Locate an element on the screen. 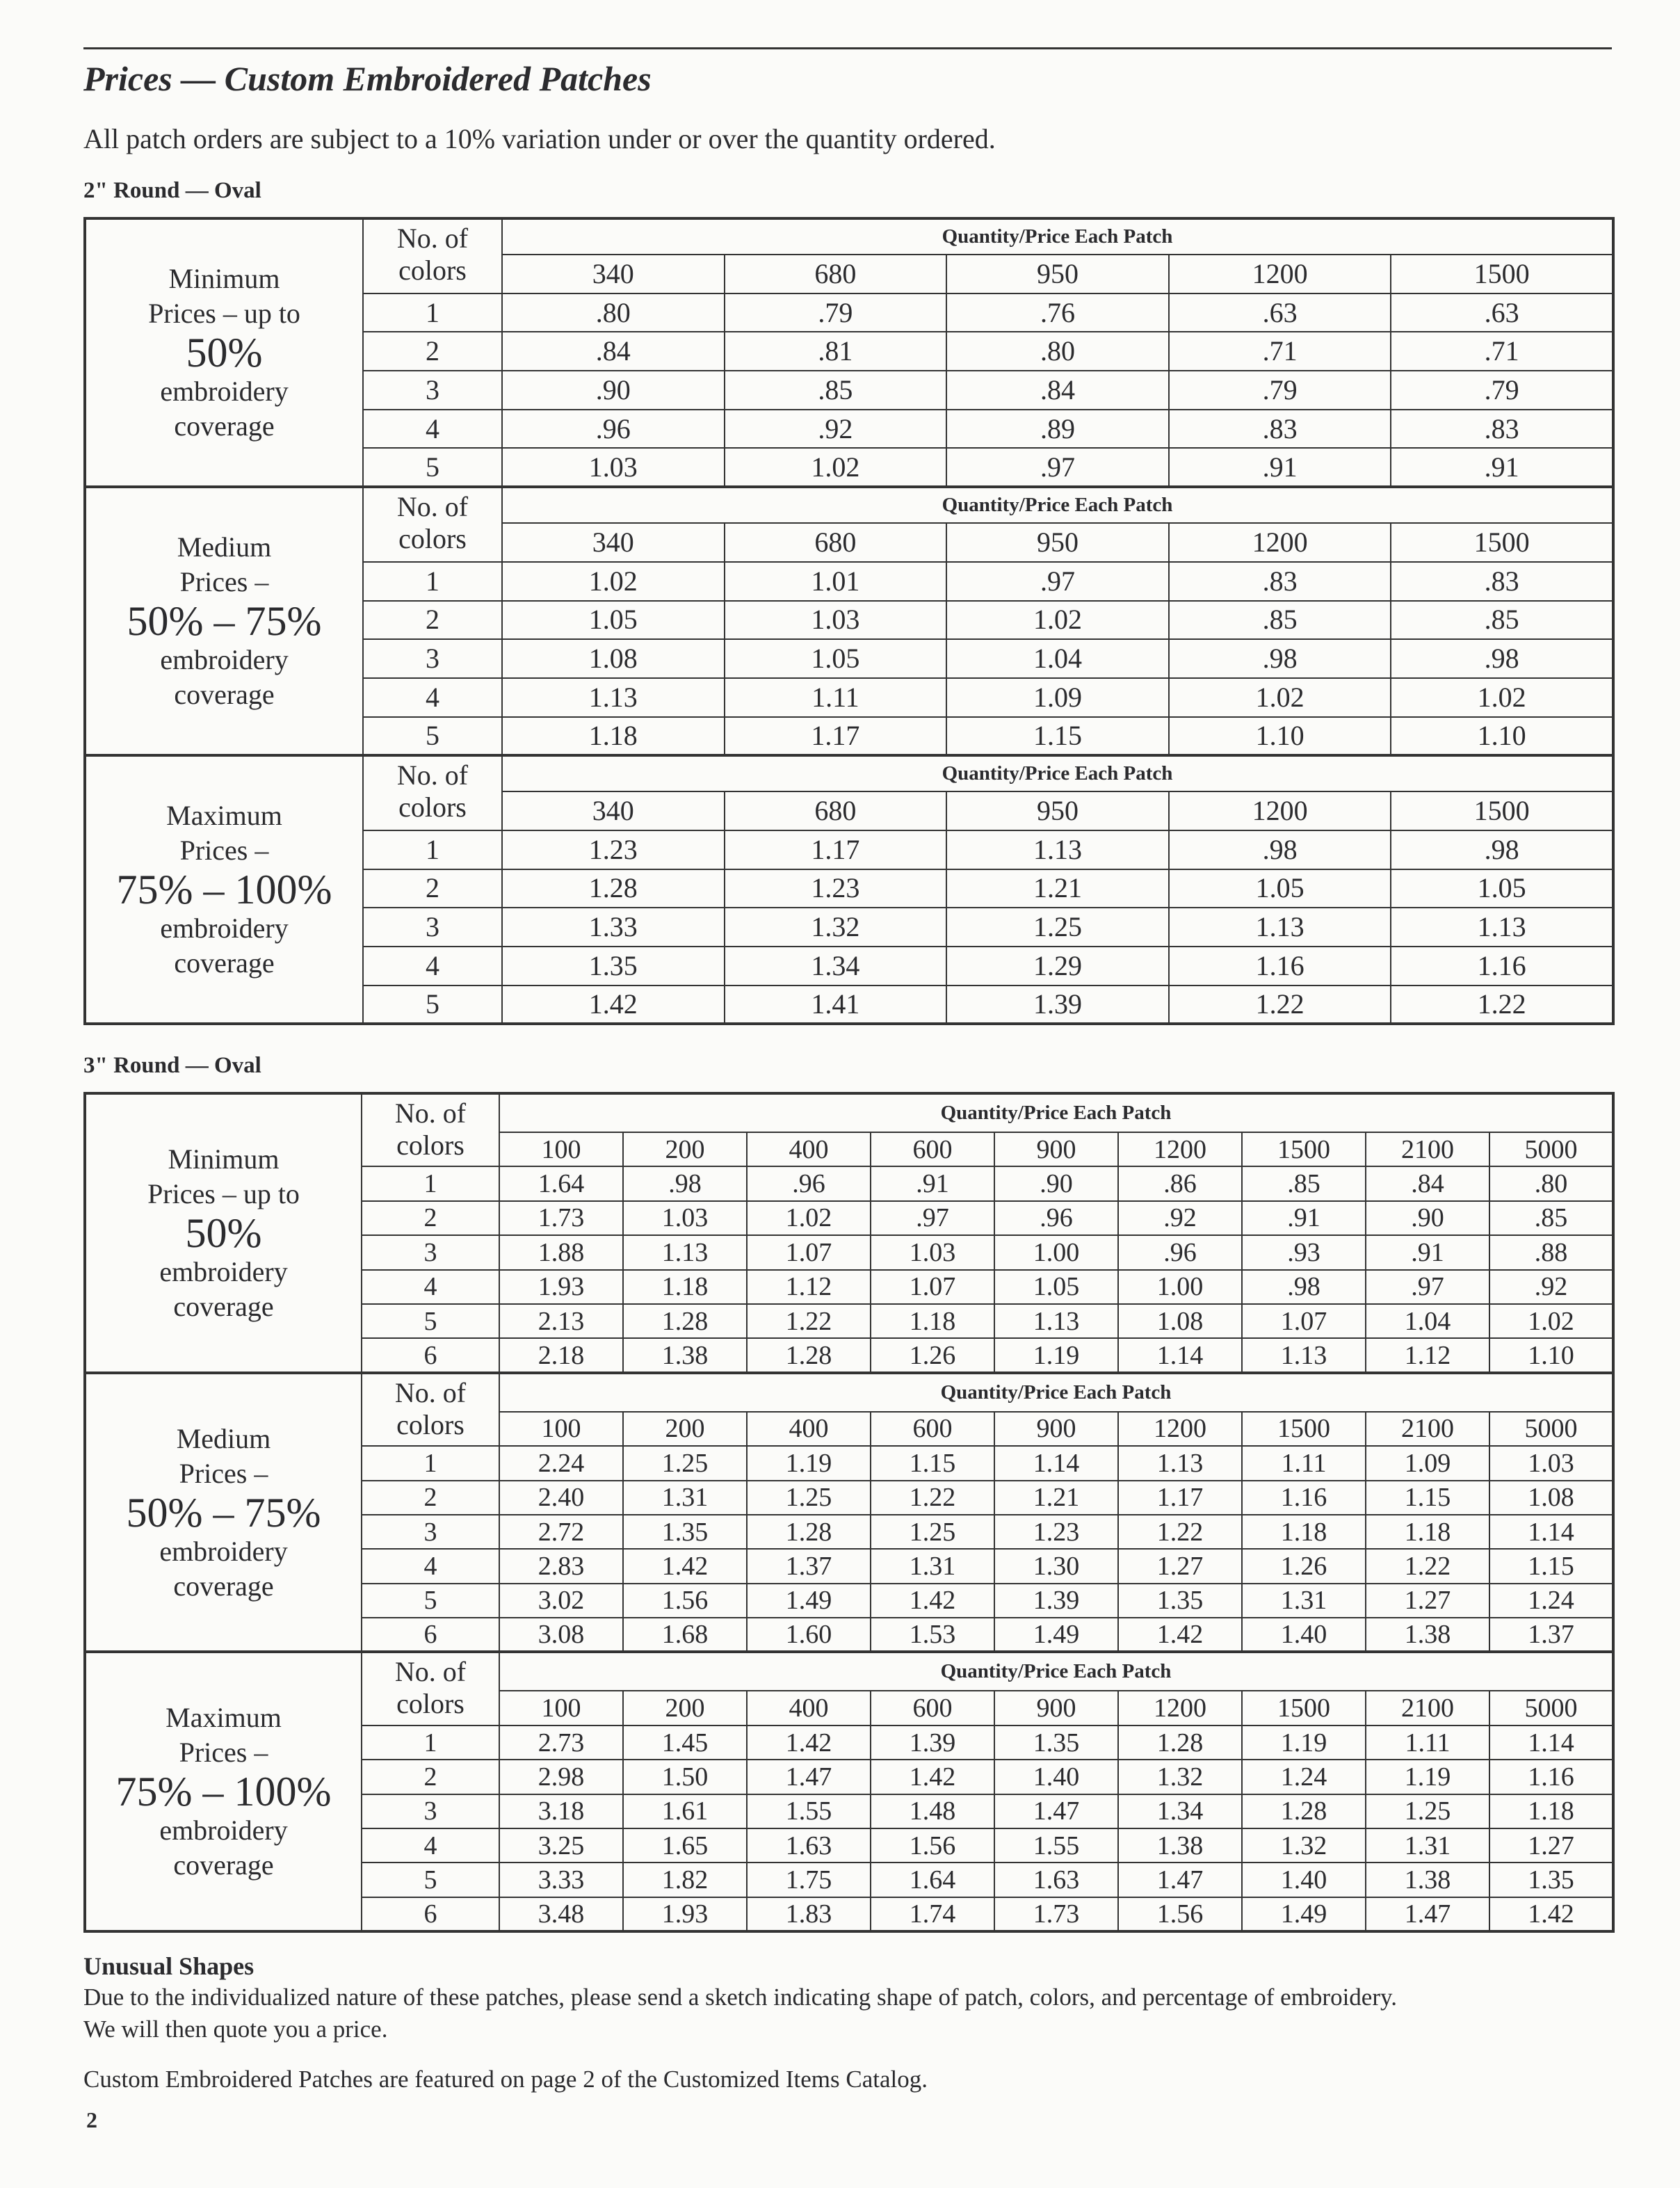  price-cell: 1.73 is located at coordinates (1056, 1914).